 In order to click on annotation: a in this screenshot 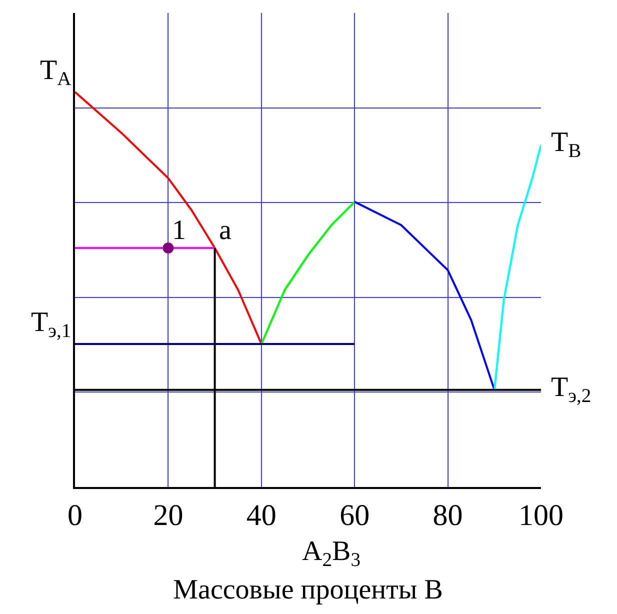, I will do `click(225, 230)`.